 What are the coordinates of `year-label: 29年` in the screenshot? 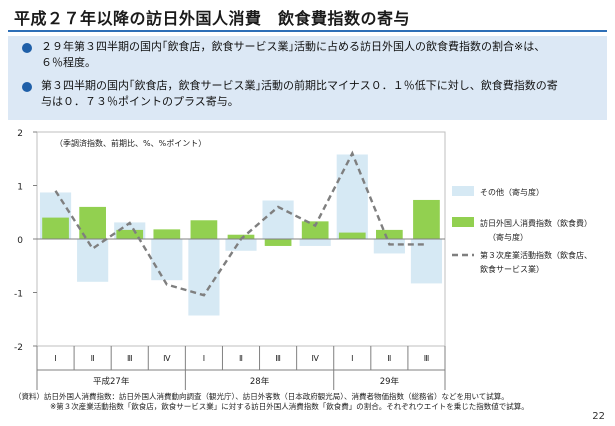 It's located at (390, 381).